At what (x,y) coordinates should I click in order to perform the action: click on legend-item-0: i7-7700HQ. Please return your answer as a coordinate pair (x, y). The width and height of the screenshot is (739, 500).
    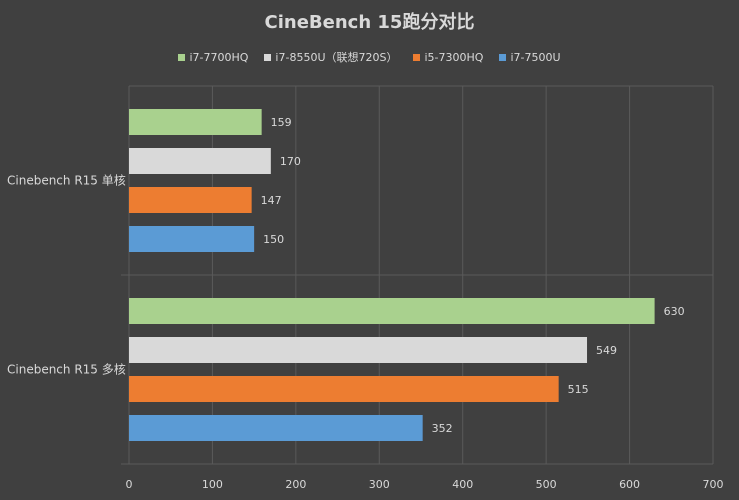
    Looking at the image, I should click on (213, 57).